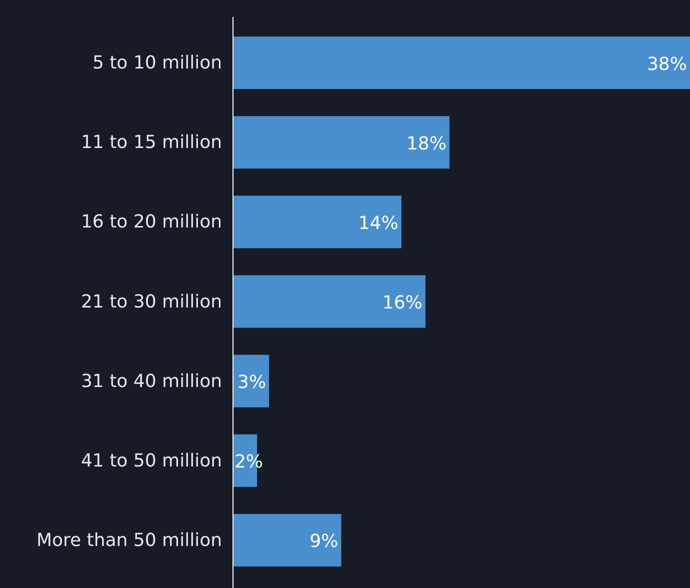 This screenshot has width=690, height=588. Describe the element at coordinates (157, 63) in the screenshot. I see `y-tick-label: 5 to 10 million` at that location.